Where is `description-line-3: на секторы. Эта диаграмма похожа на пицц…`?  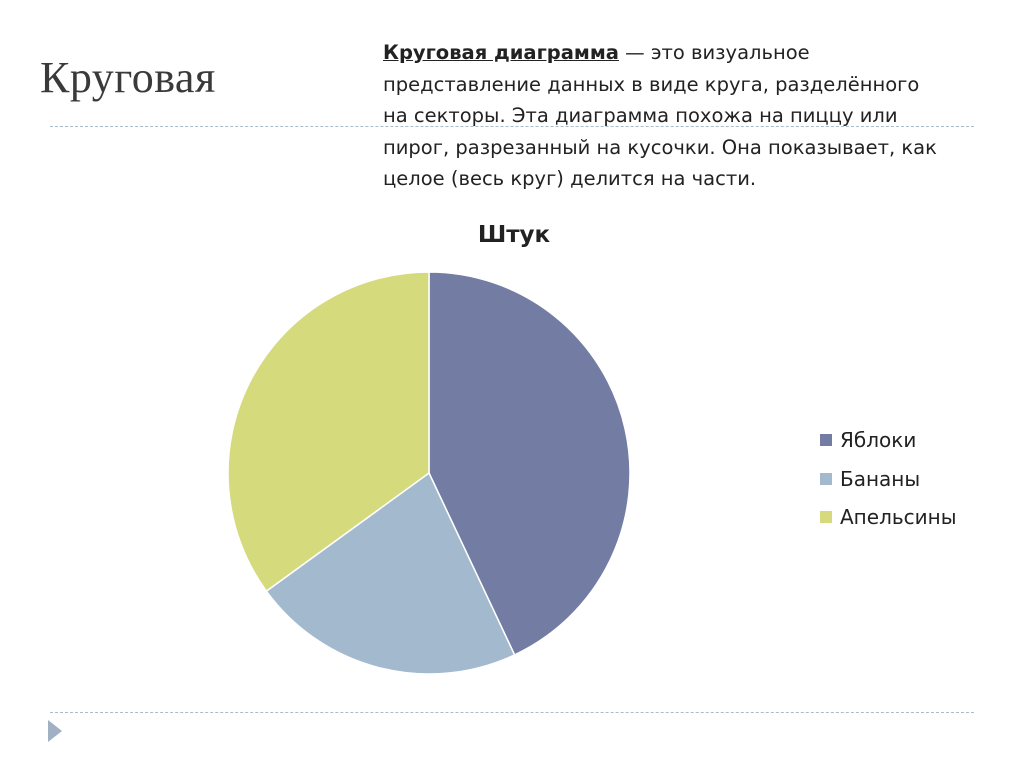 description-line-3: на секторы. Эта диаграмма похожа на пицц… is located at coordinates (640, 115).